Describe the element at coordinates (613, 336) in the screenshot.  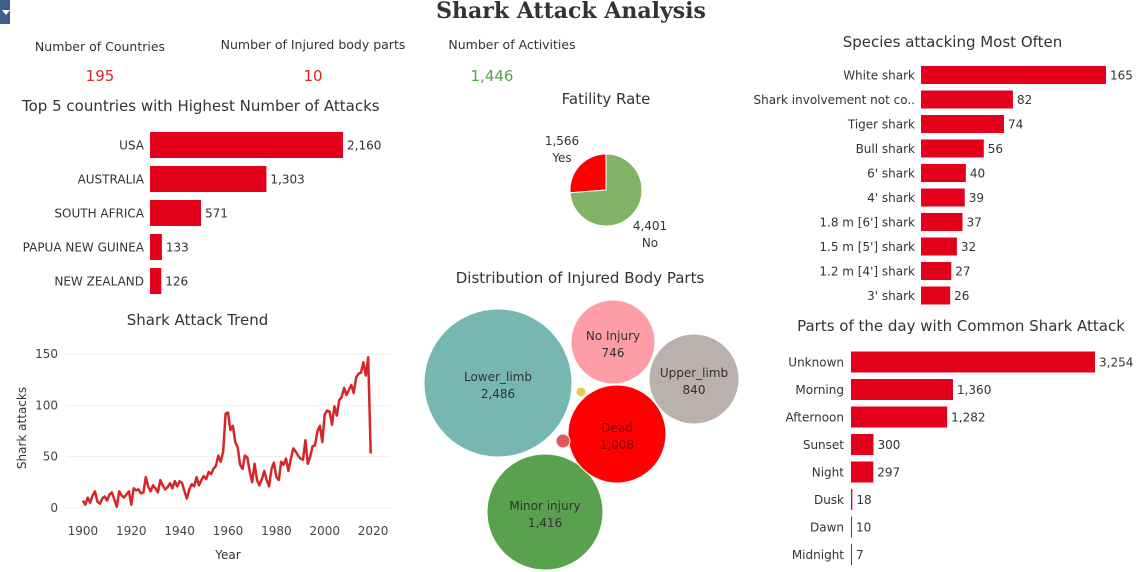
I see `bubble-label: No Injury` at that location.